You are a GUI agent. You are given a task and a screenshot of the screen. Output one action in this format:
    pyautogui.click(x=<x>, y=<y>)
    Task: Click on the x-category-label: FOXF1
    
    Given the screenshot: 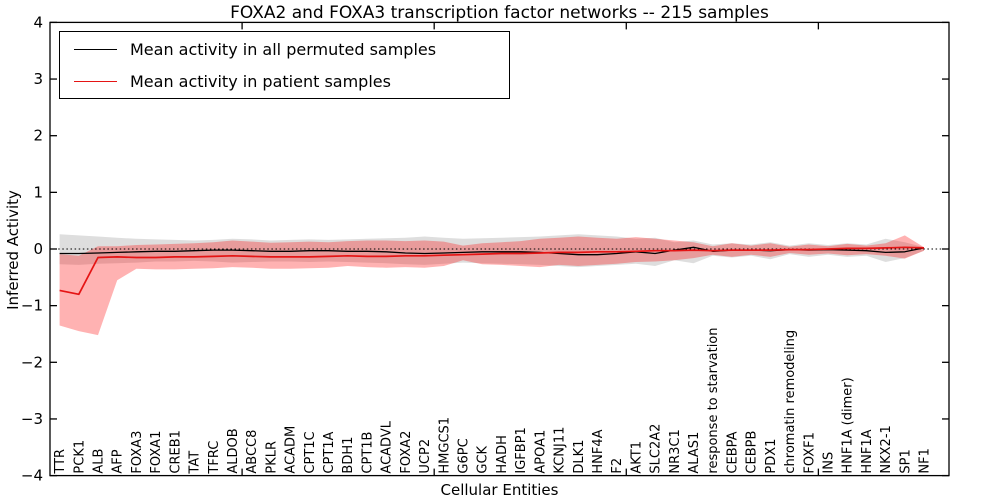 What is the action you would take?
    pyautogui.click(x=809, y=453)
    